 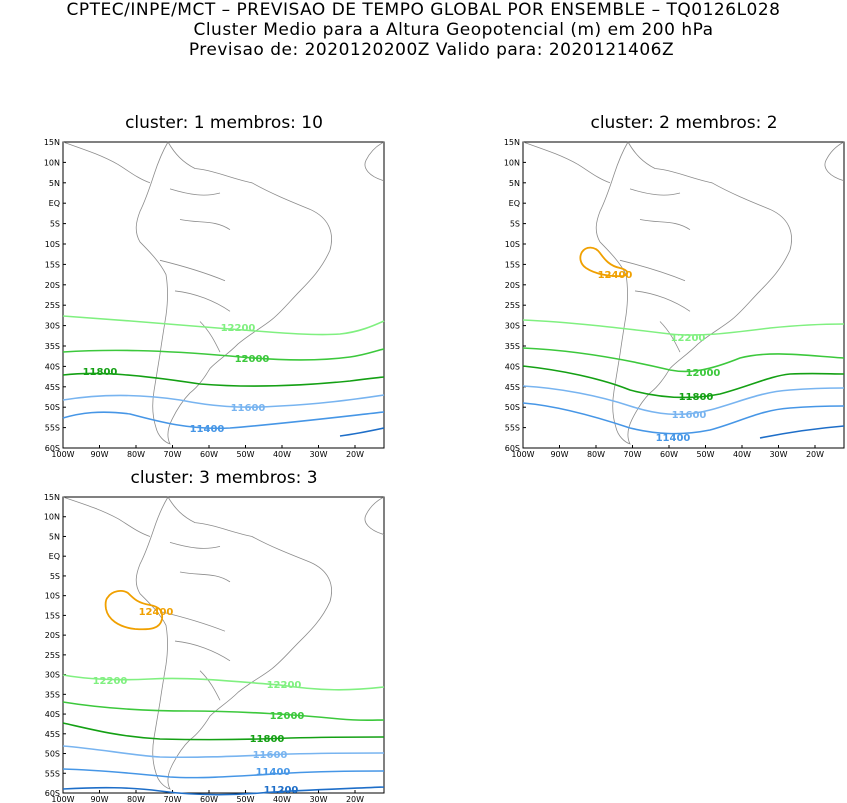 What do you see at coordinates (688, 338) in the screenshot?
I see `label-12200: 12200` at bounding box center [688, 338].